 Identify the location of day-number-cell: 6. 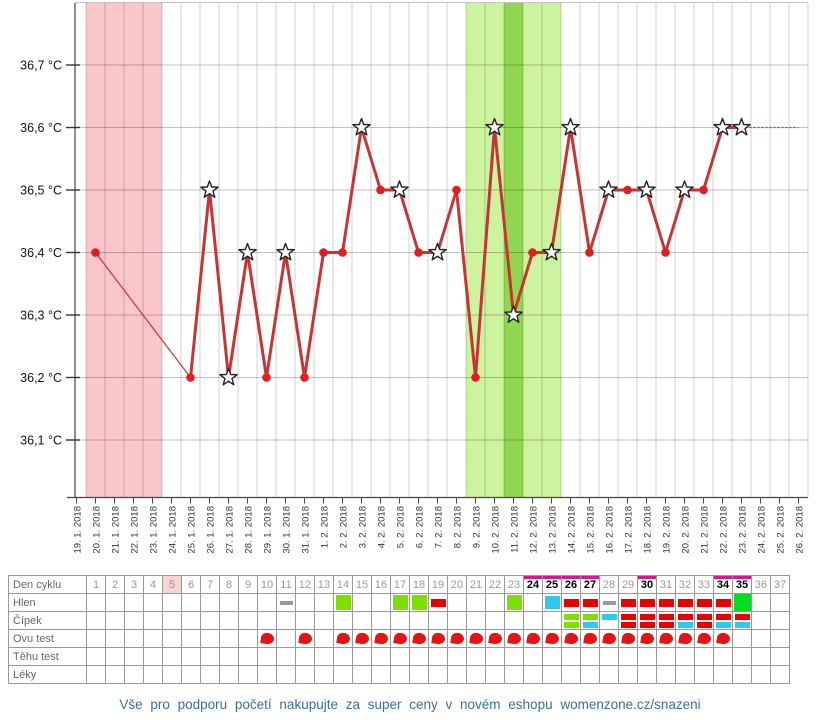
(191, 585).